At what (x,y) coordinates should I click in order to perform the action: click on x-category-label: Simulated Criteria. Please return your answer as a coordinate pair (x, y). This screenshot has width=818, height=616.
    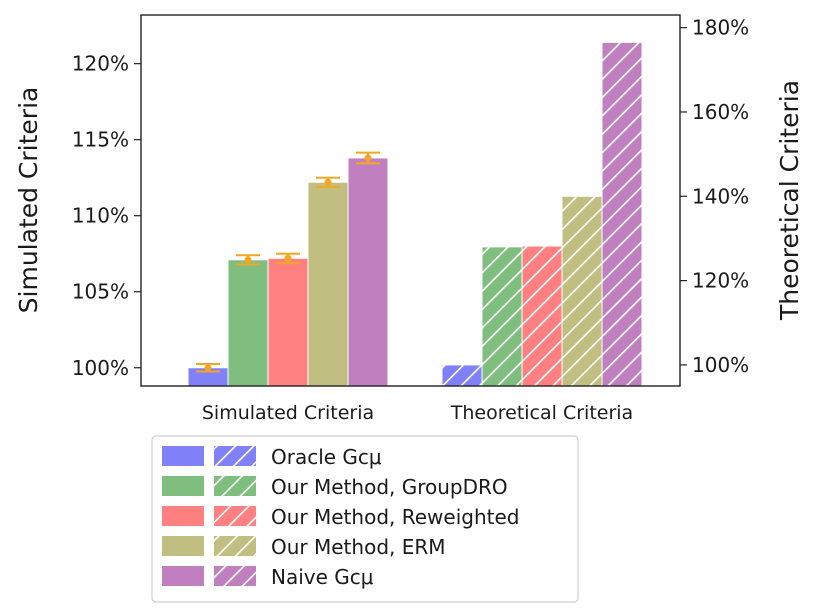
    Looking at the image, I should click on (288, 413).